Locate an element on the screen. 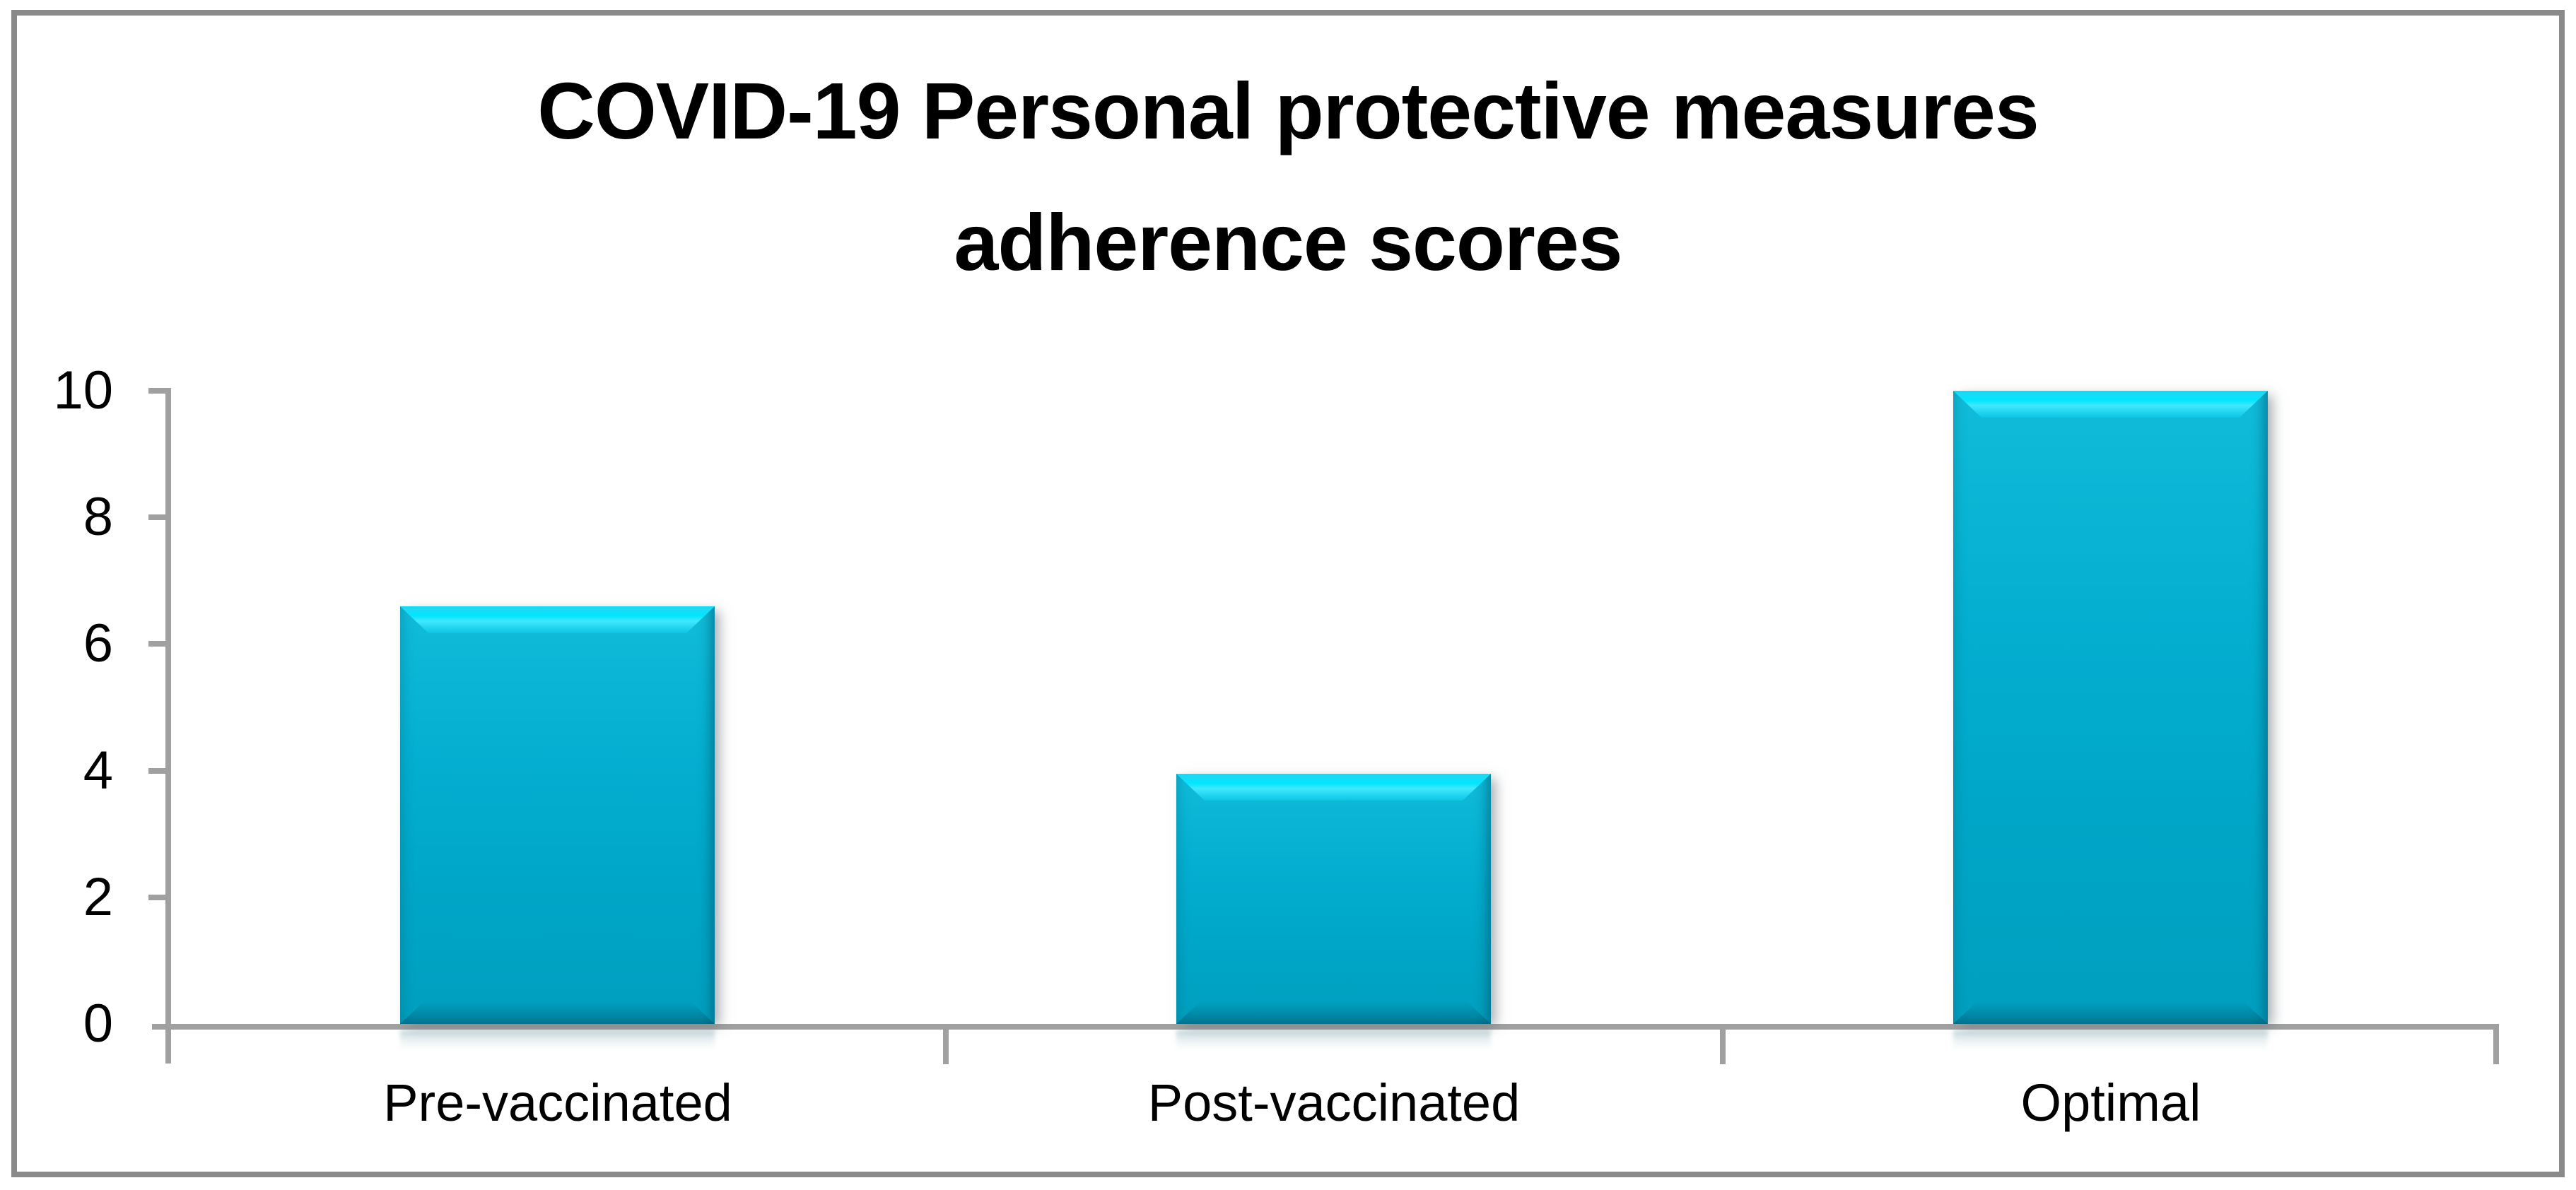 Image resolution: width=2576 pixels, height=1190 pixels. chart-title-line-2: adherence scores is located at coordinates (1288, 243).